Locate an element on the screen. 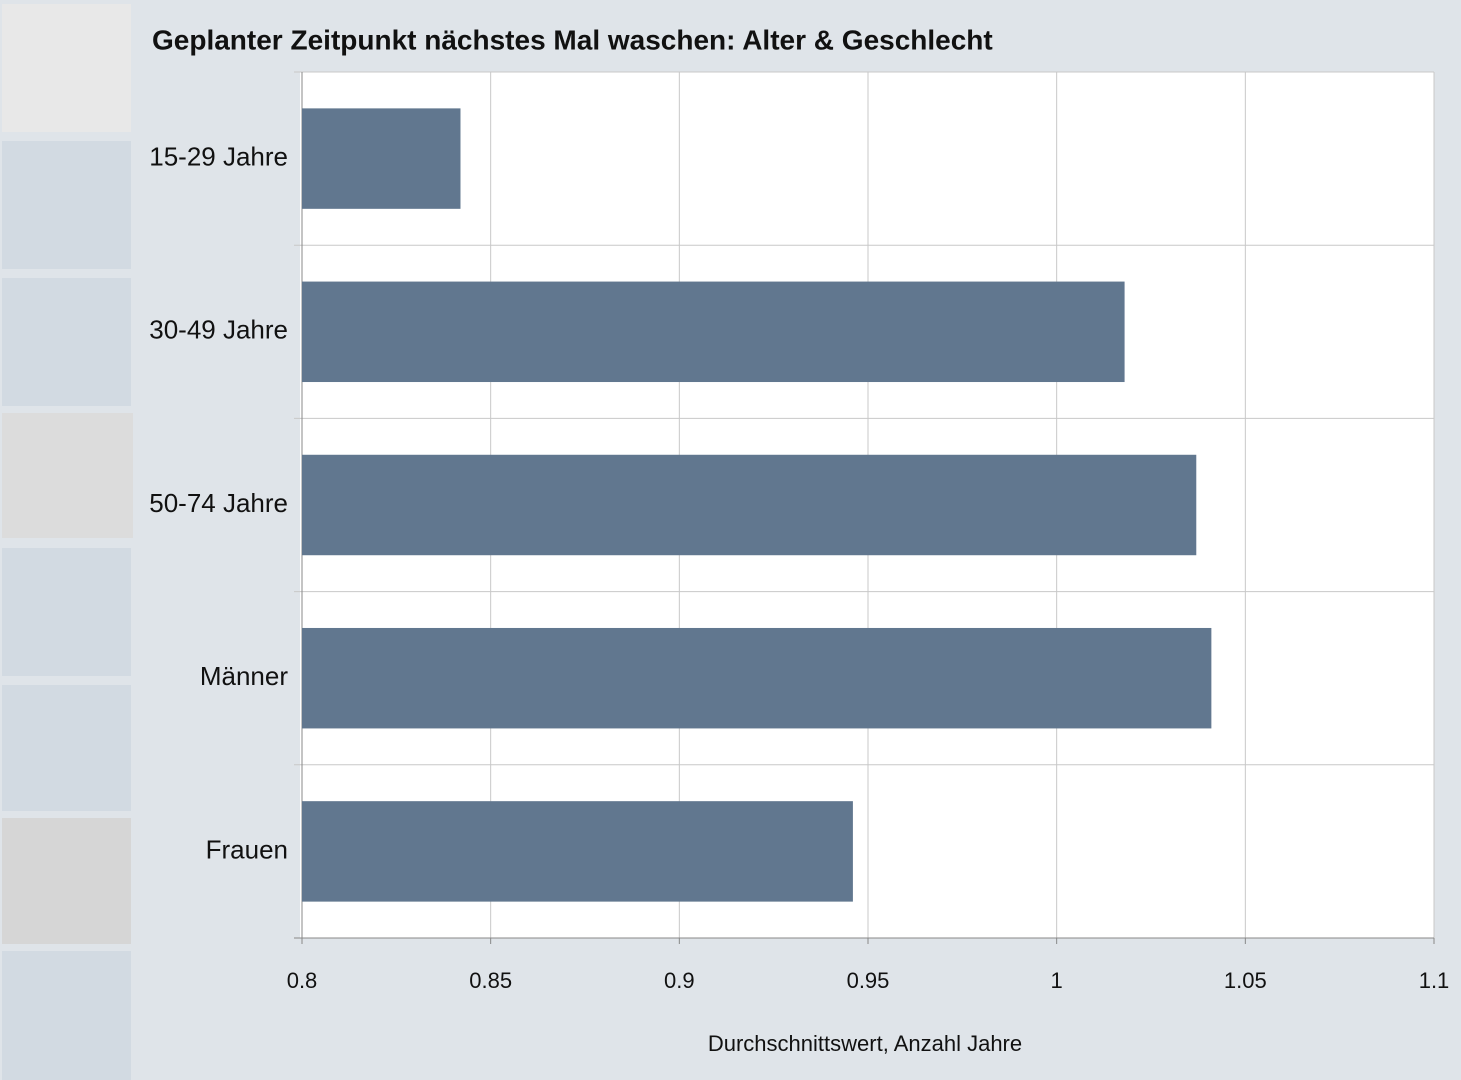 This screenshot has width=1461, height=1080. x-tick-label: 1.1 is located at coordinates (1434, 980).